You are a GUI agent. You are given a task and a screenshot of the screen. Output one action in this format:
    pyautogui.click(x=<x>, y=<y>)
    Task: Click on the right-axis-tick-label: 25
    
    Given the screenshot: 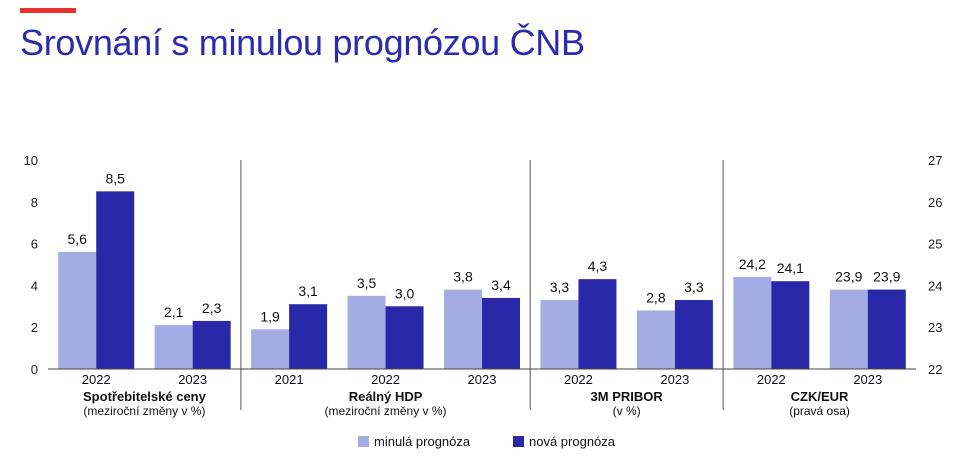 What is the action you would take?
    pyautogui.click(x=935, y=244)
    